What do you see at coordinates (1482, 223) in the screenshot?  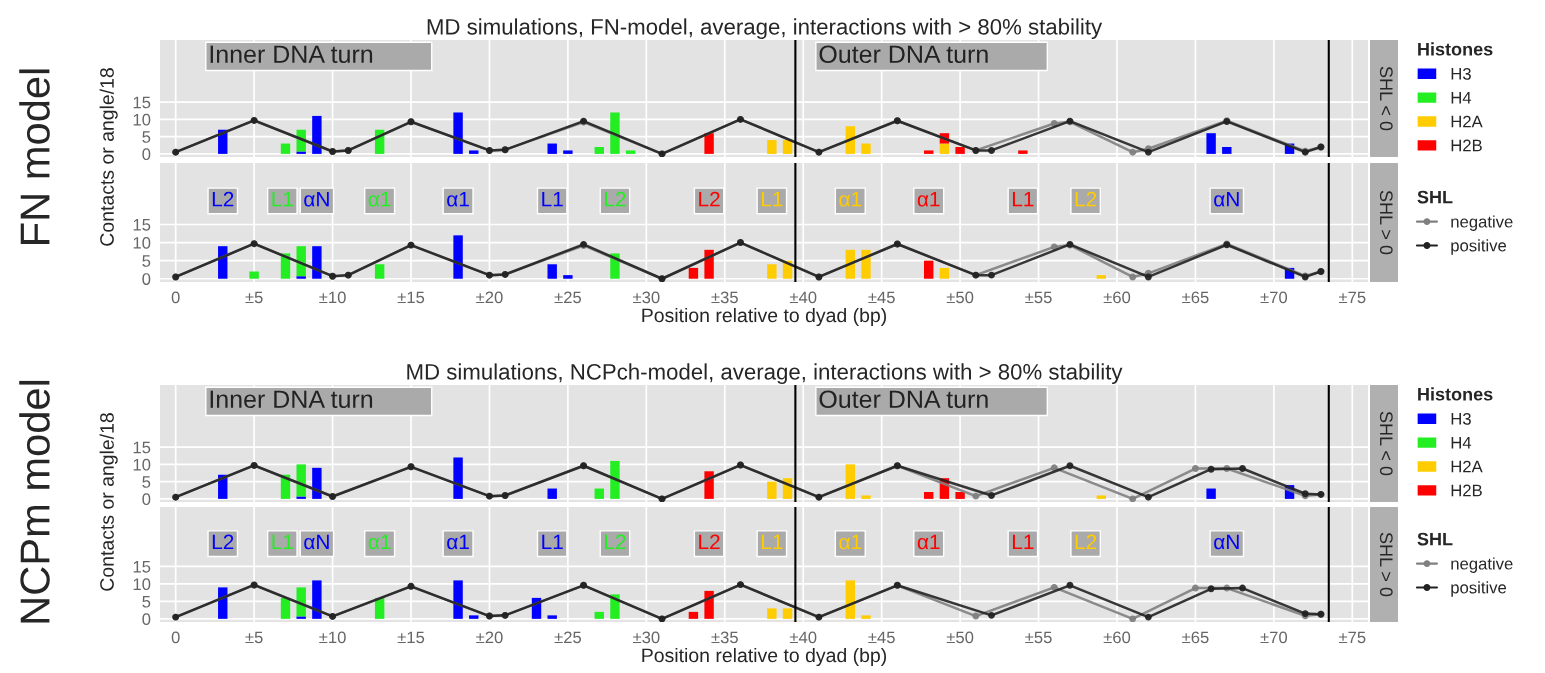 I see `legend-label: negative` at bounding box center [1482, 223].